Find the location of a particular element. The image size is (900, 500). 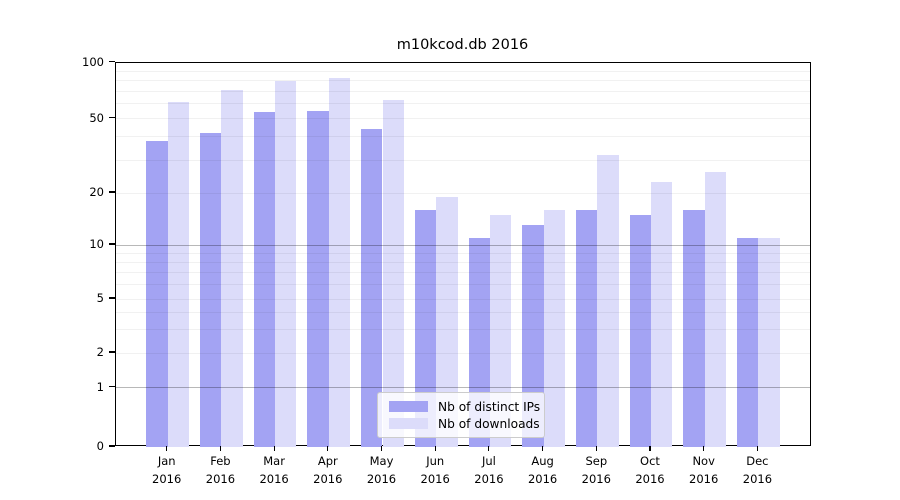

bar-distinct-ips-oct is located at coordinates (640, 330).